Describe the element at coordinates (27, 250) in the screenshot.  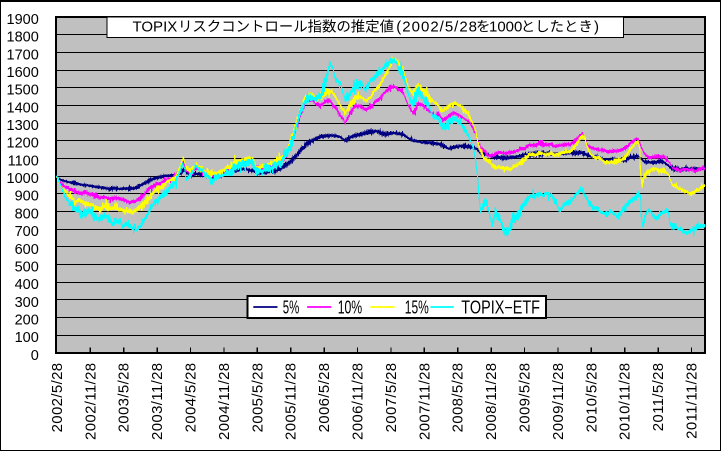
I see `svg-text: 600` at that location.